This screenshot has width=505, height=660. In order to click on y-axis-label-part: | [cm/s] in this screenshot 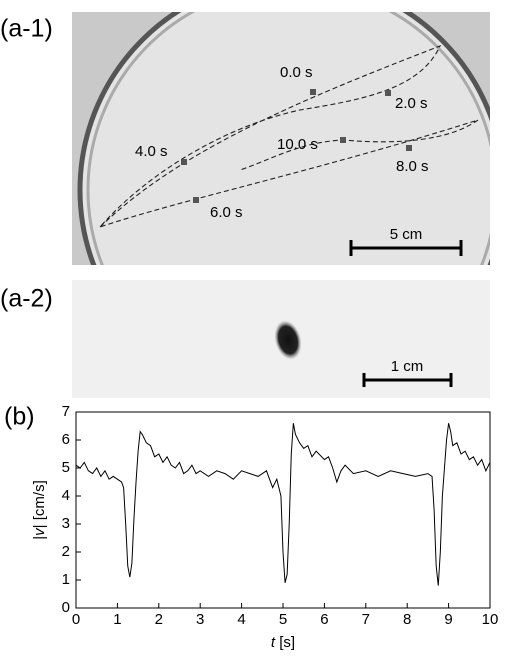, I will do `click(39, 504)`.